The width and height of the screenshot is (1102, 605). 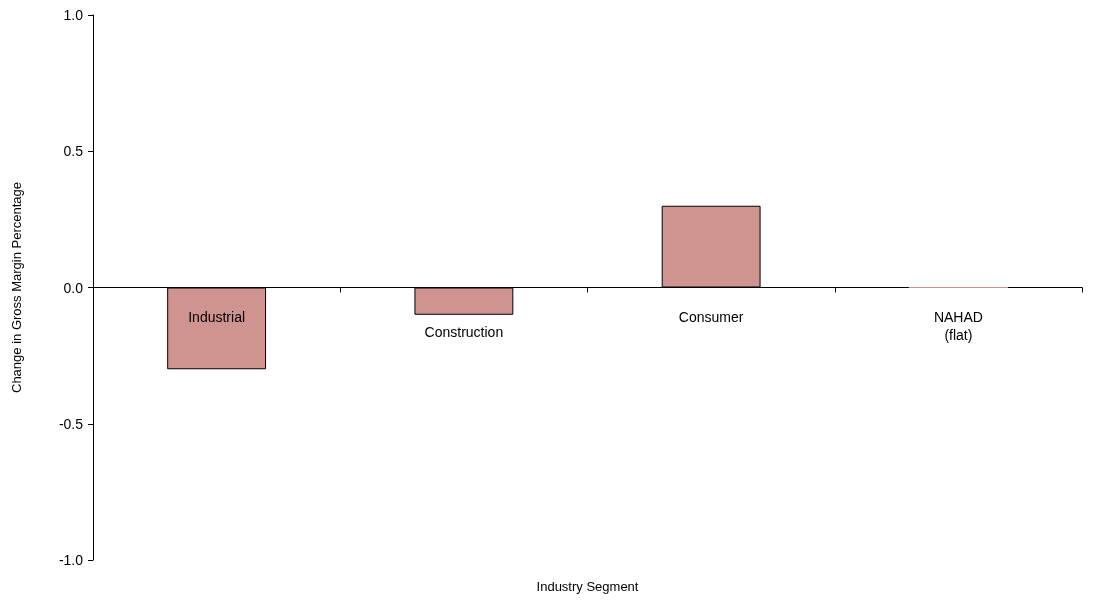 I want to click on x-tick-label: Construction, so click(x=464, y=331).